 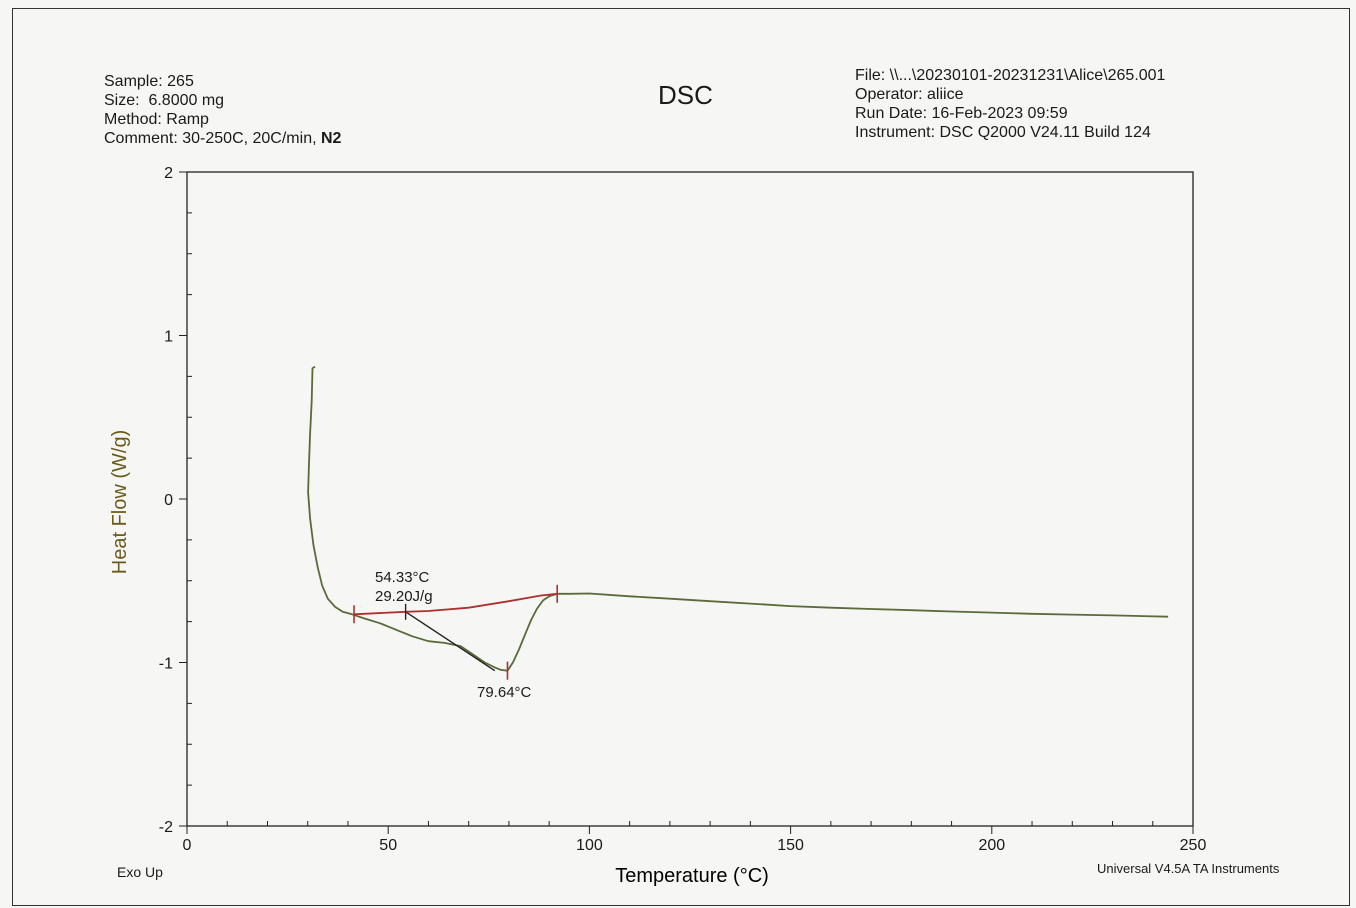 What do you see at coordinates (168, 500) in the screenshot?
I see `y-tick-label: 0` at bounding box center [168, 500].